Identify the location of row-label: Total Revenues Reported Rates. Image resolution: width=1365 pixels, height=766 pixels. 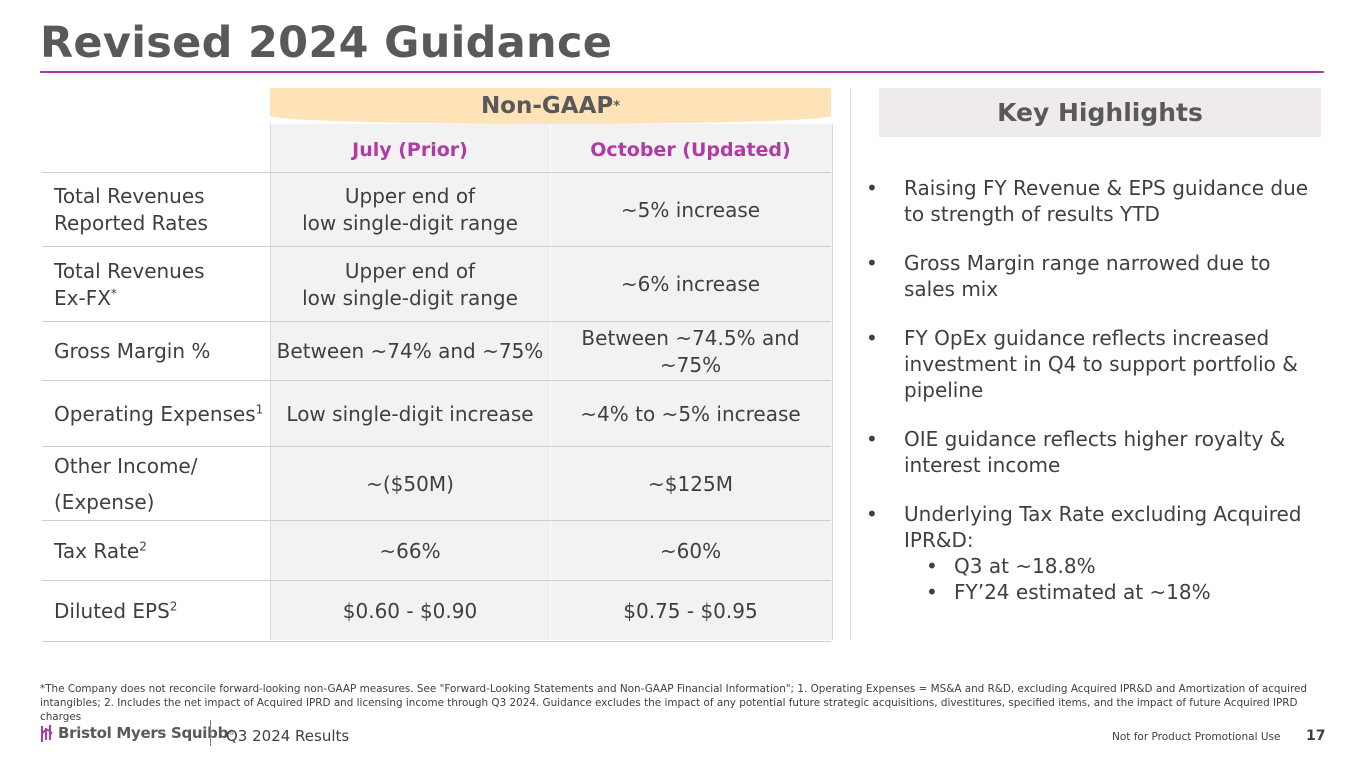
(131, 209).